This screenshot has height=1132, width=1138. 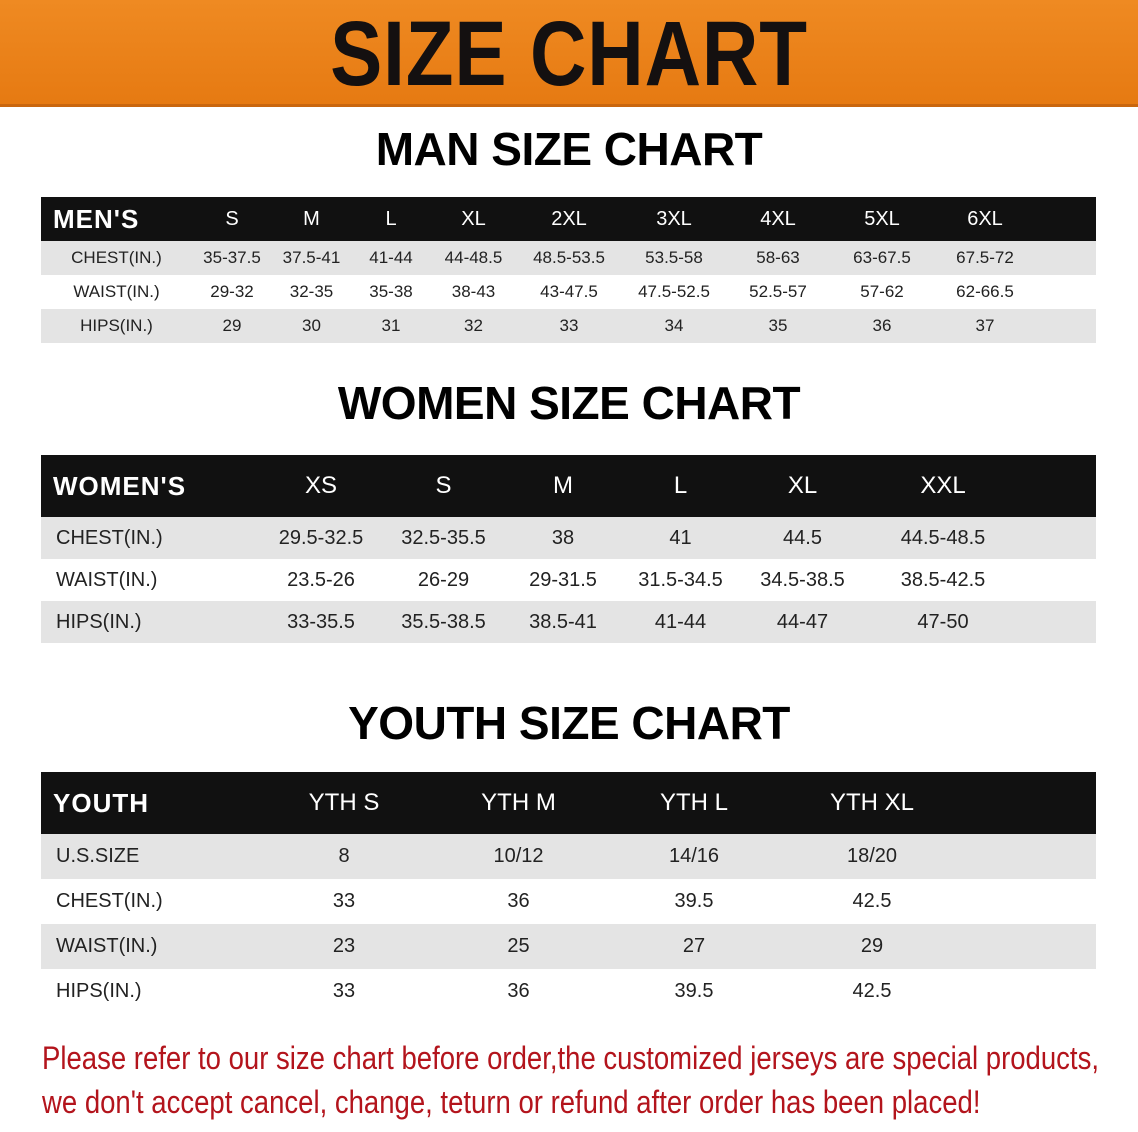 What do you see at coordinates (802, 538) in the screenshot?
I see `measurement-value: 44.5` at bounding box center [802, 538].